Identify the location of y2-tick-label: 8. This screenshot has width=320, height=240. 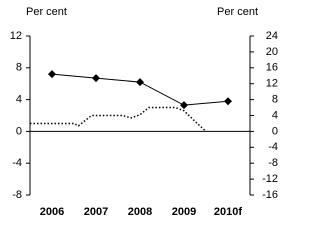
(275, 100).